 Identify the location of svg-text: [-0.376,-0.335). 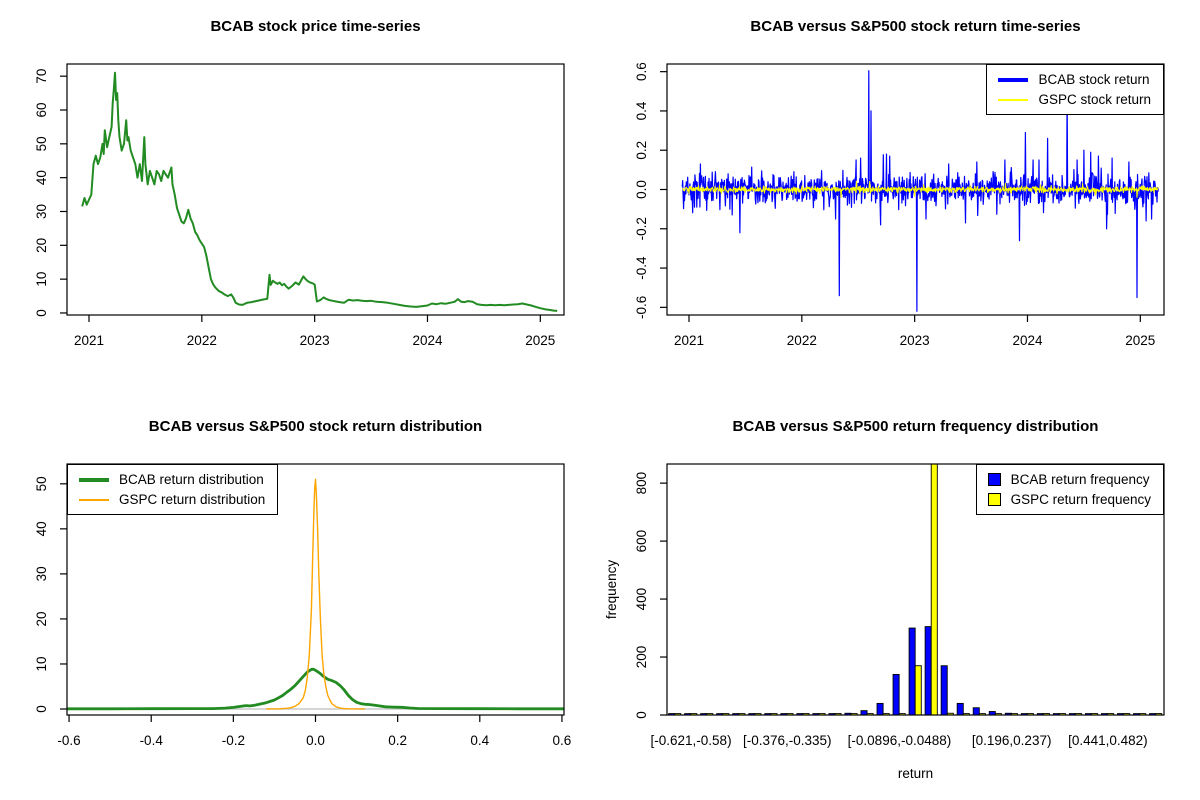
(787, 740).